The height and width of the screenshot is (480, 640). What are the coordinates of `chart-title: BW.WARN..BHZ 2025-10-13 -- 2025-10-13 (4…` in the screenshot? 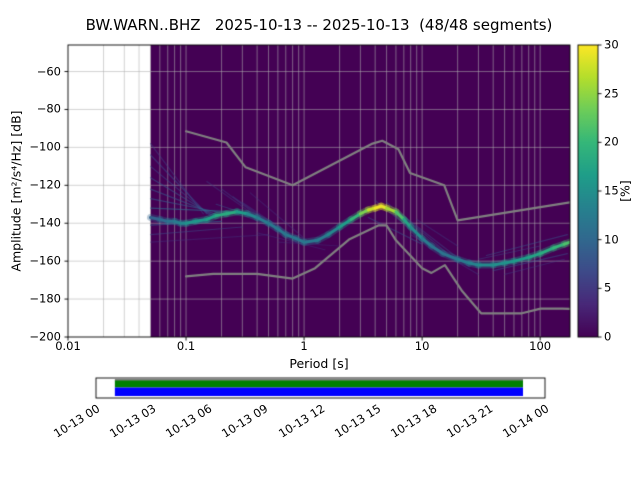 It's located at (319, 25).